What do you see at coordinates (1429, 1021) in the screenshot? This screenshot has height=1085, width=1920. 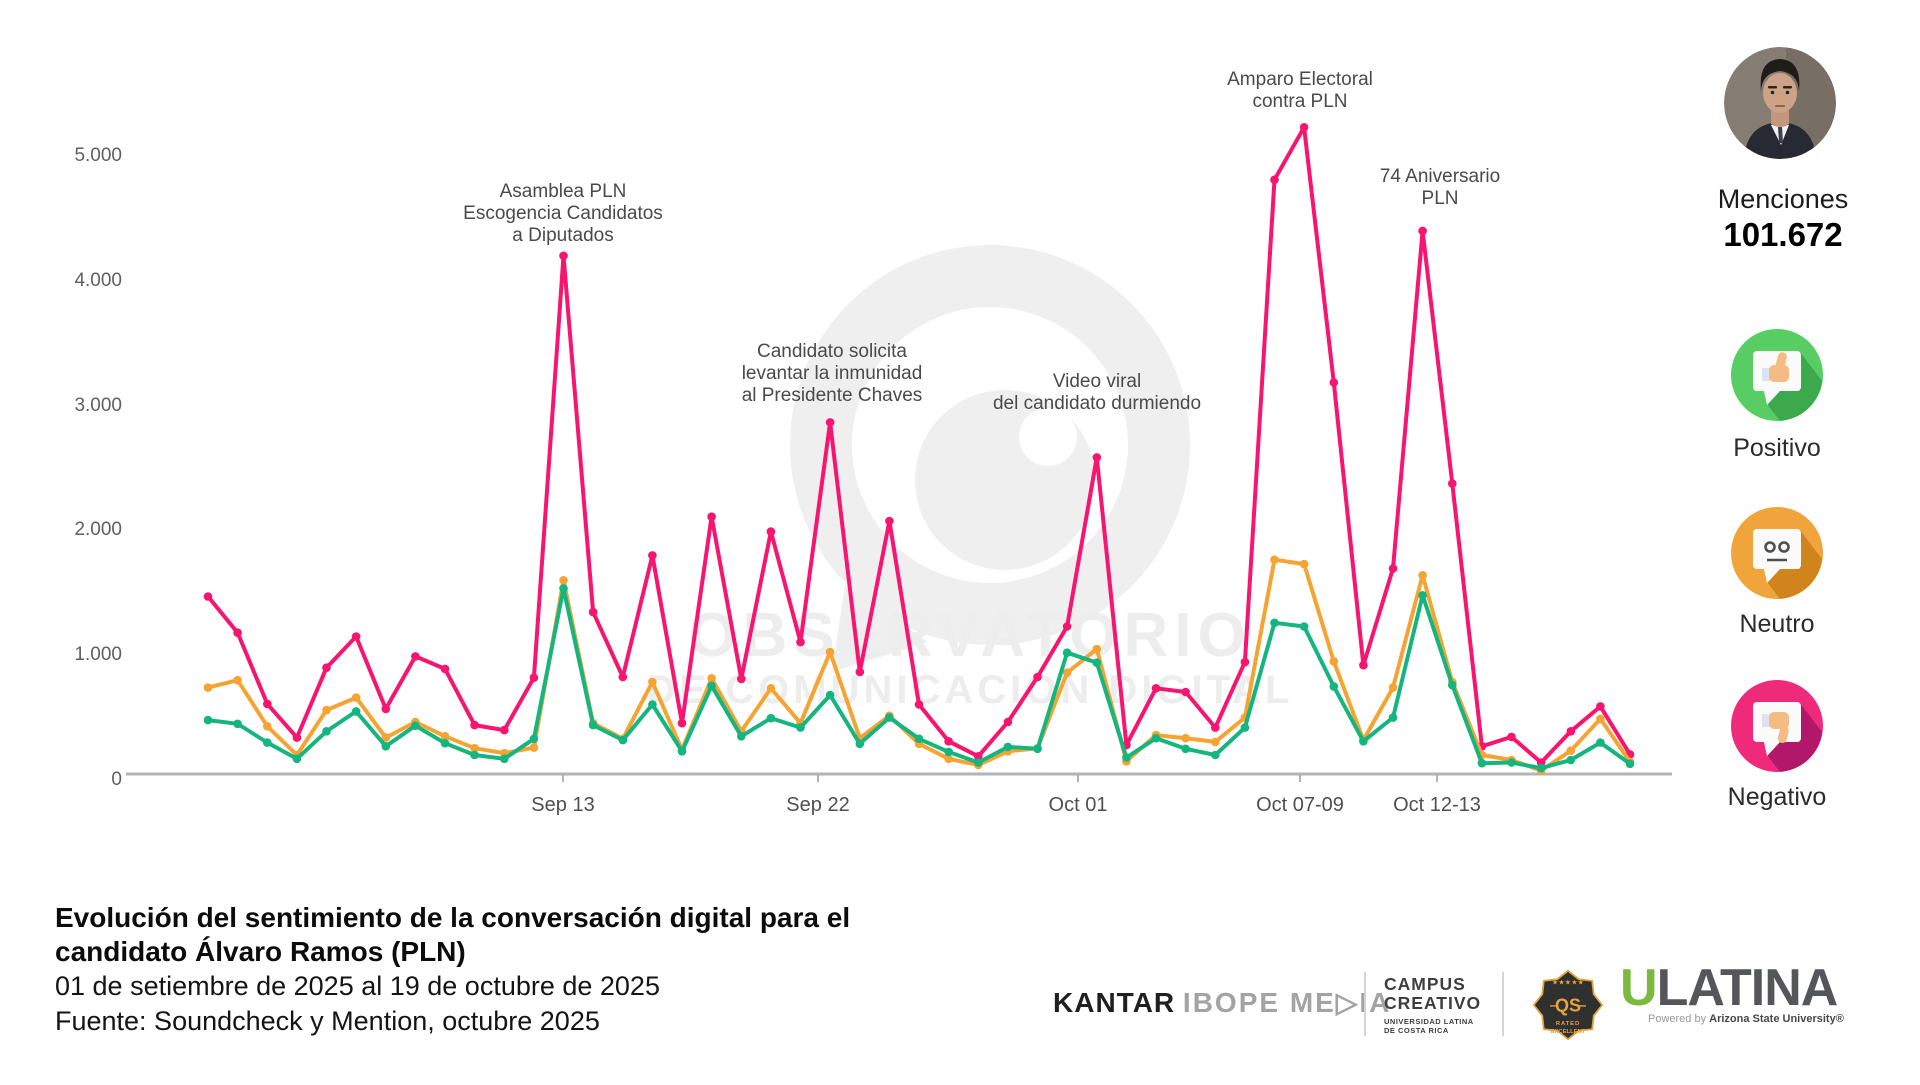 I see `campus-logo-sub1: UNIVERSIDAD LATINA` at bounding box center [1429, 1021].